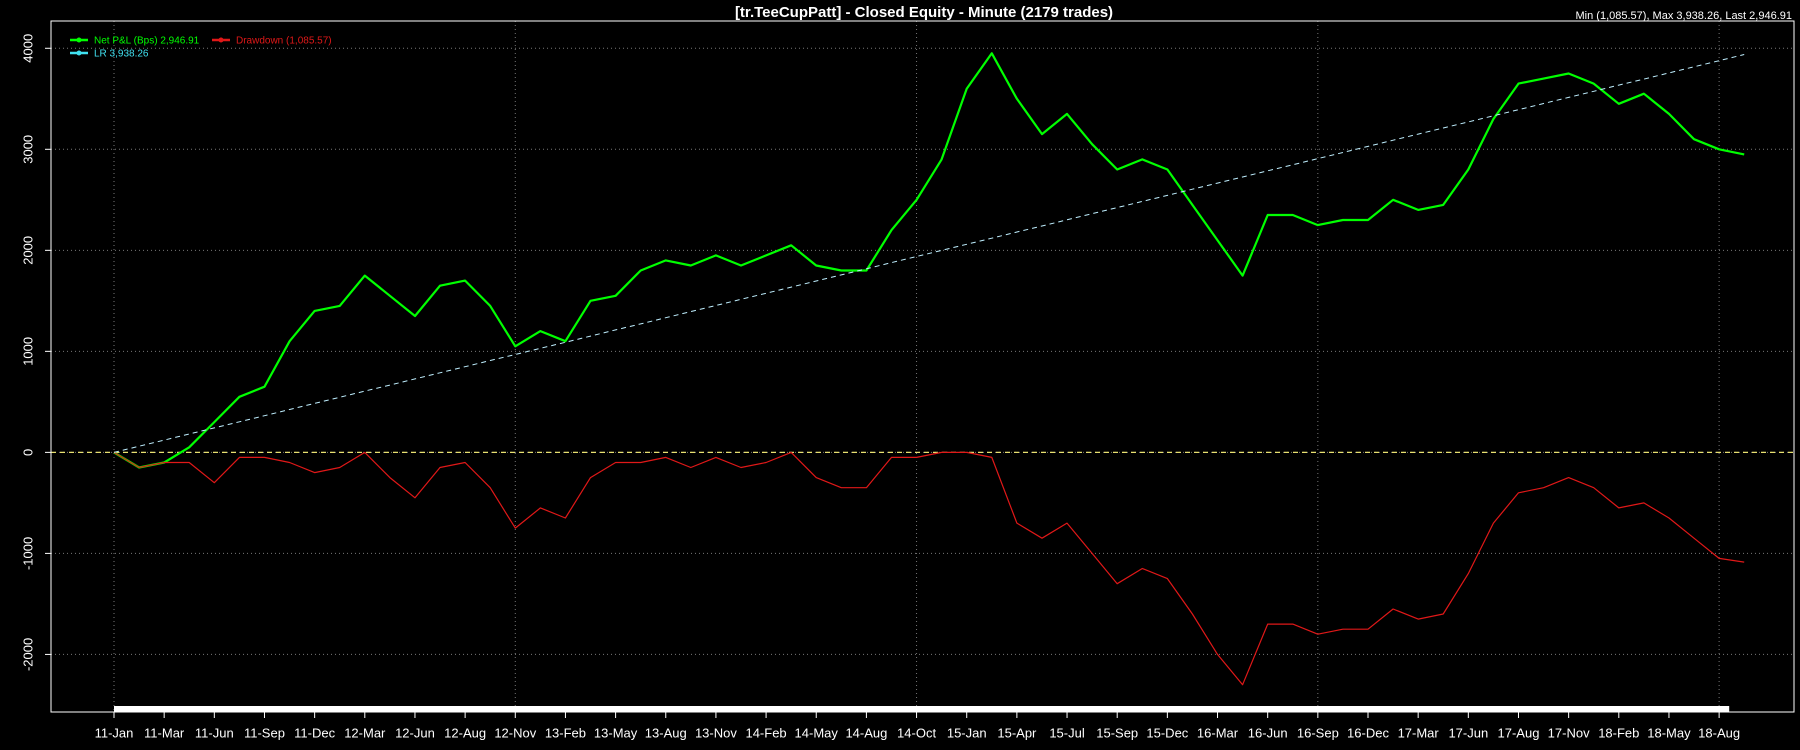  Describe the element at coordinates (922, 709) in the screenshot. I see `time-rug` at that location.